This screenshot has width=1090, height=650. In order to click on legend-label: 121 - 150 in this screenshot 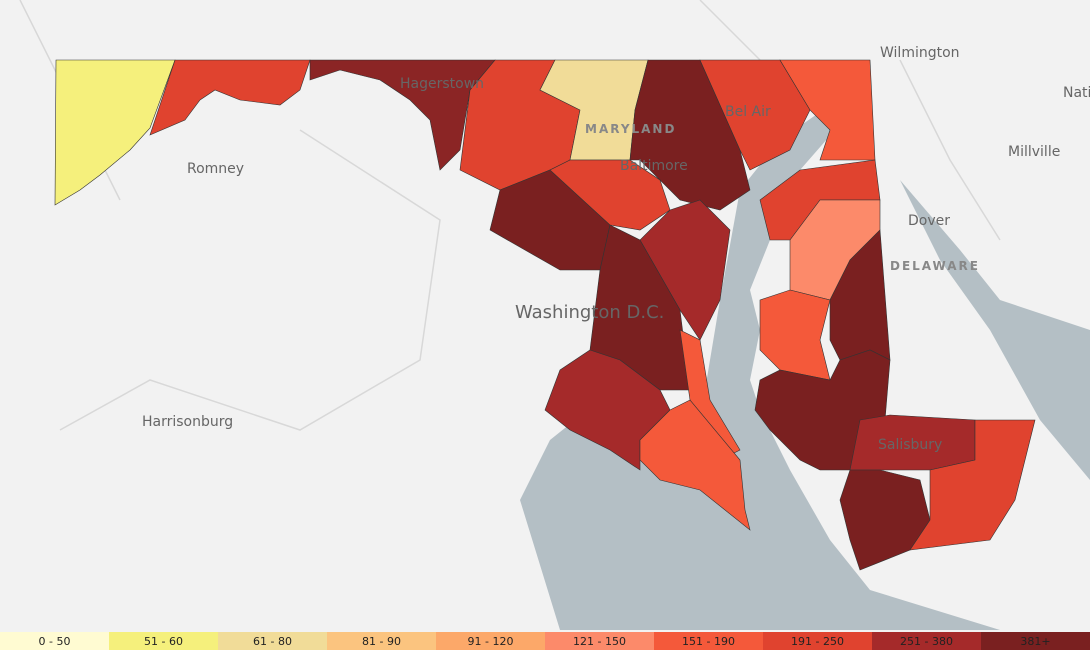, I will do `click(599, 641)`.